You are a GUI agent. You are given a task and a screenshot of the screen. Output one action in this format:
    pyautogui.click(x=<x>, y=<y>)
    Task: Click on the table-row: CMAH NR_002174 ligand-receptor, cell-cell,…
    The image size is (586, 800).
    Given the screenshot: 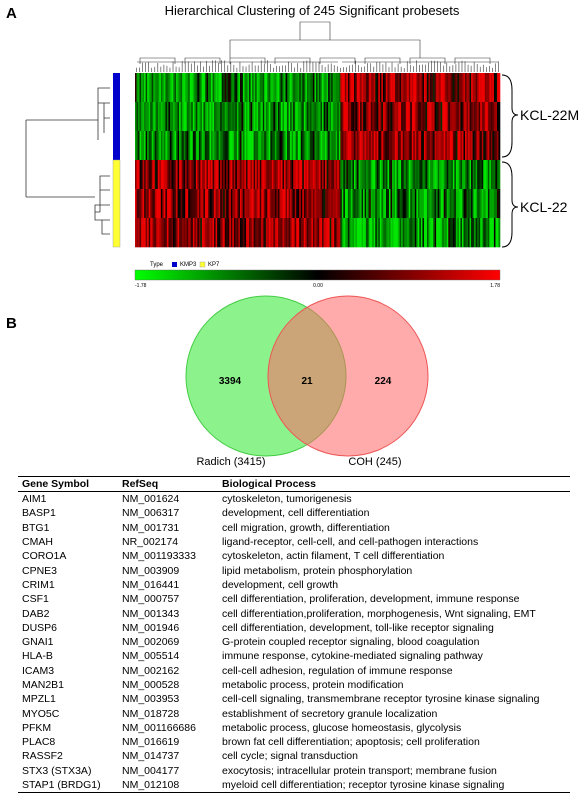 What is the action you would take?
    pyautogui.click(x=294, y=542)
    